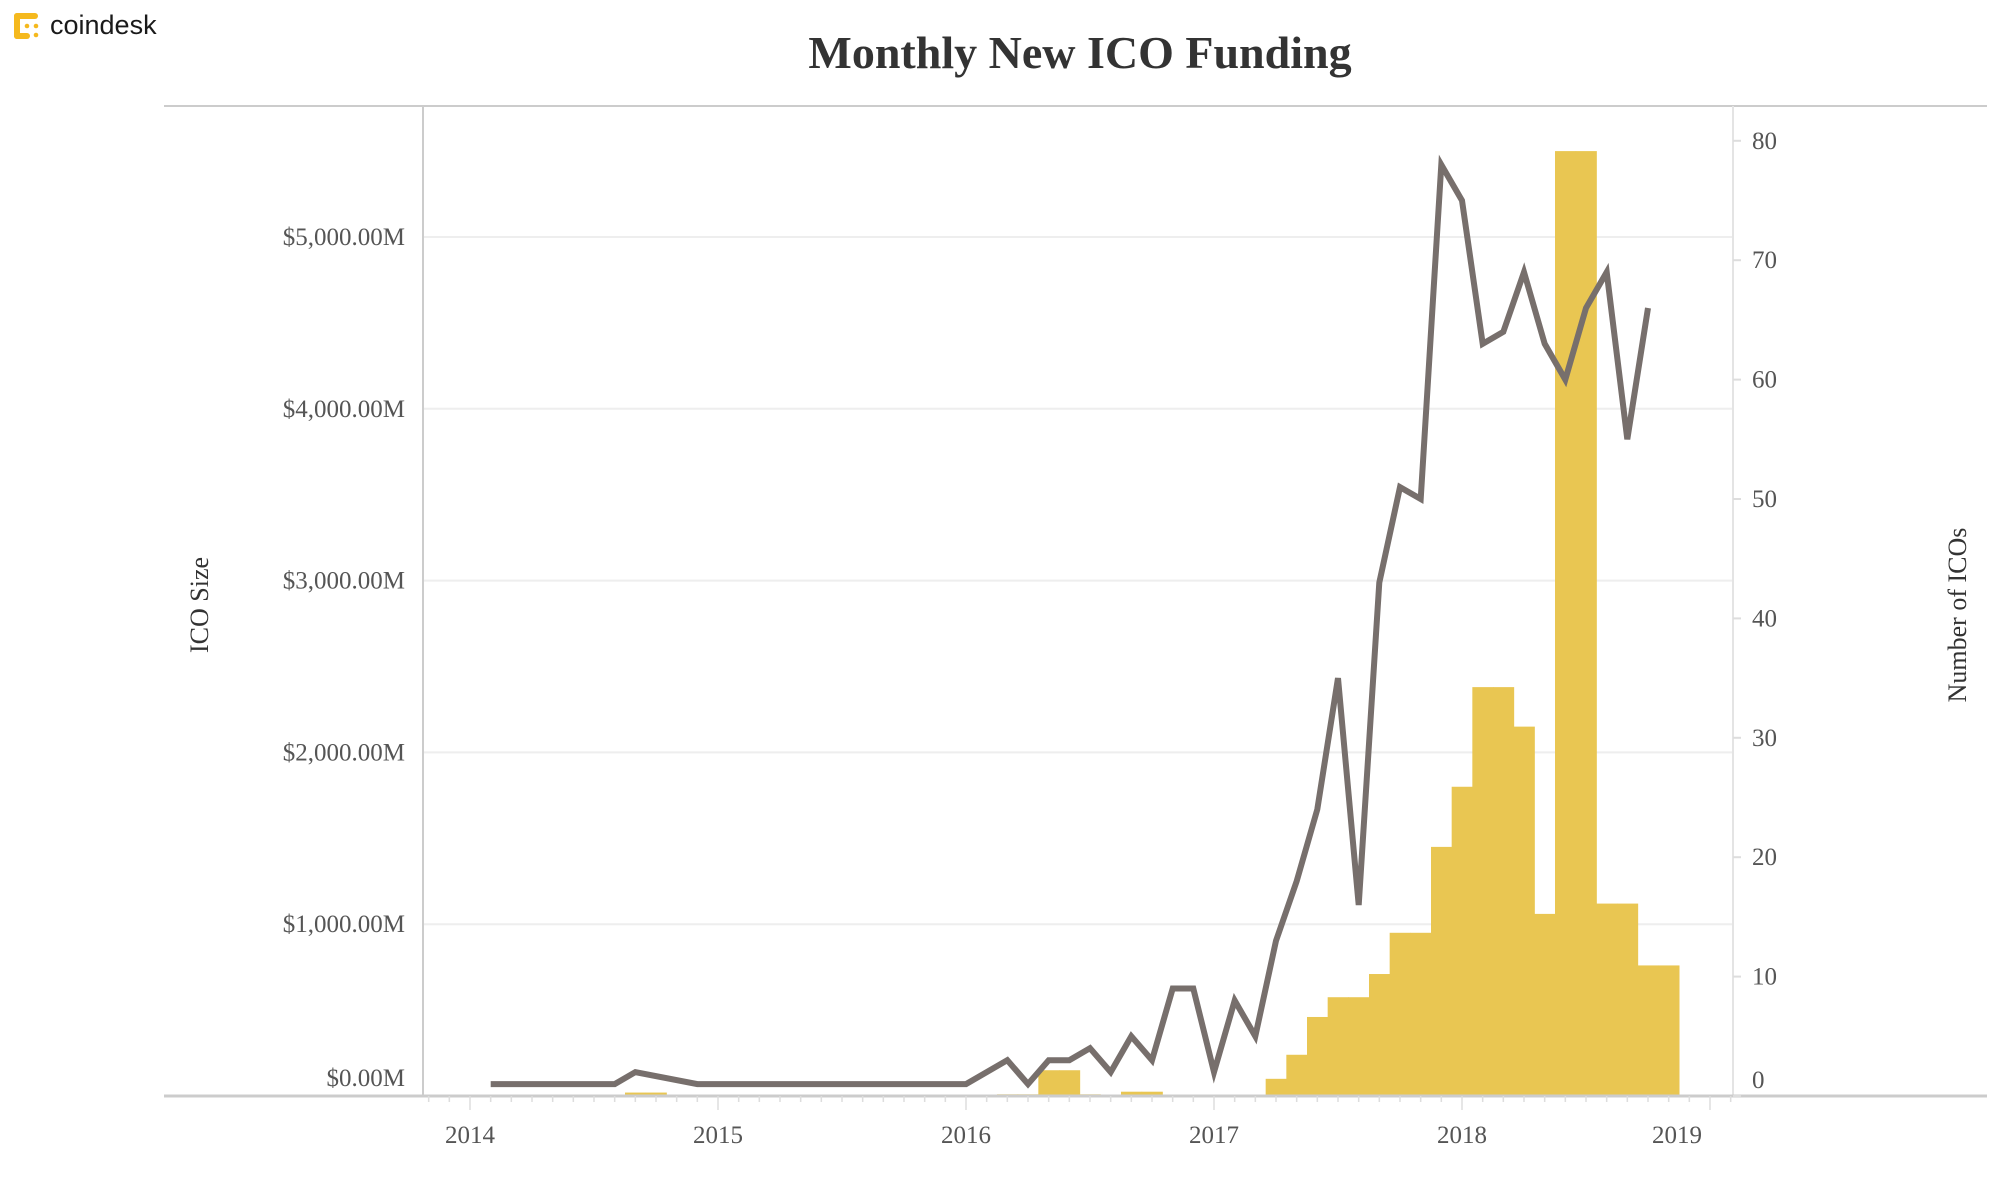  I want to click on x-tick-label: 2017, so click(1214, 1135).